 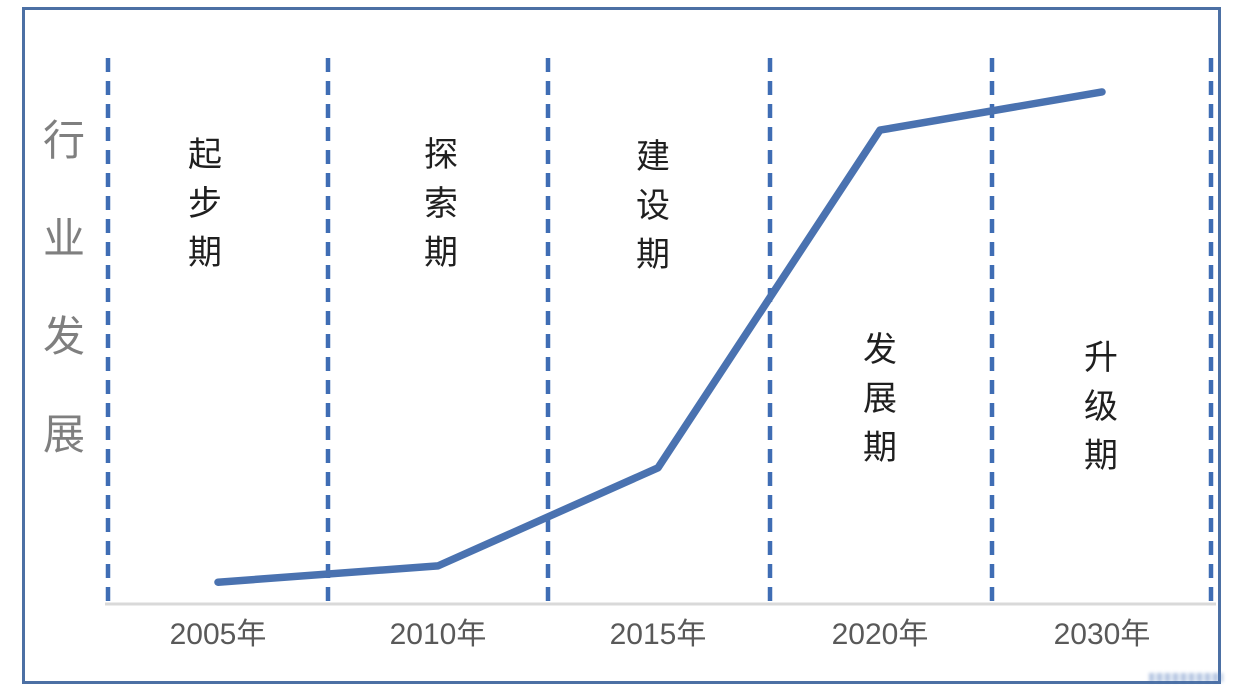 I want to click on x-tick-2015: 2015年, so click(x=658, y=634).